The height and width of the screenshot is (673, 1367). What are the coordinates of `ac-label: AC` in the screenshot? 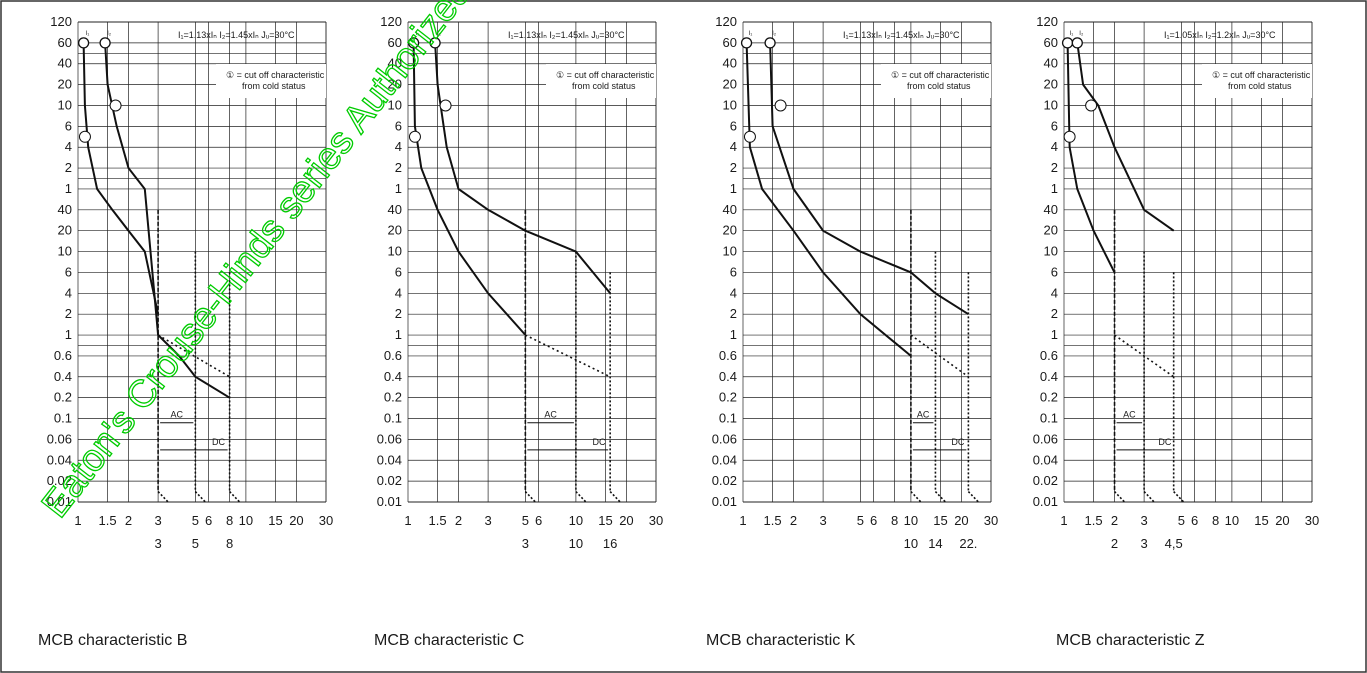 It's located at (923, 415).